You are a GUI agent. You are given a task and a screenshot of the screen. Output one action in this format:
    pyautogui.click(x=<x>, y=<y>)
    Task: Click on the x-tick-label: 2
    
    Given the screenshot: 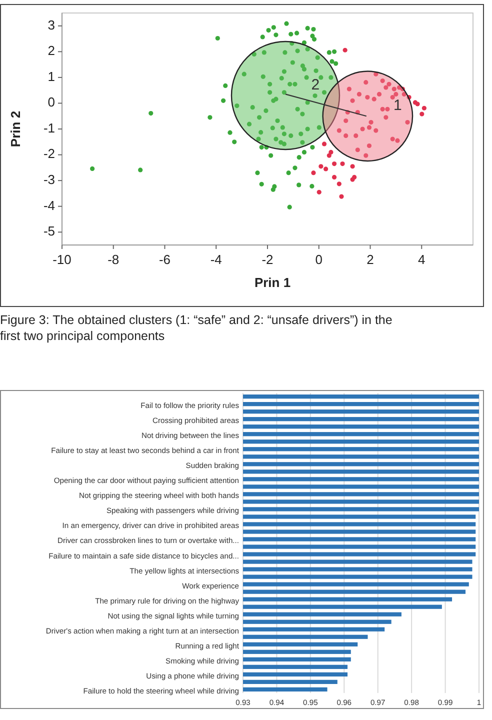 What is the action you would take?
    pyautogui.click(x=370, y=259)
    